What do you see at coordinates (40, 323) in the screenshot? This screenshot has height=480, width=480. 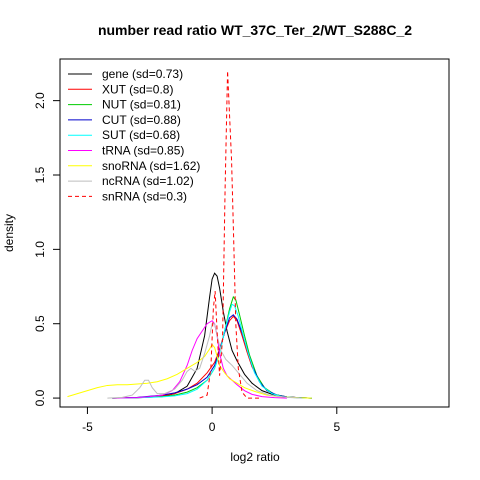 I see `y-tick-label-1: 0.5` at bounding box center [40, 323].